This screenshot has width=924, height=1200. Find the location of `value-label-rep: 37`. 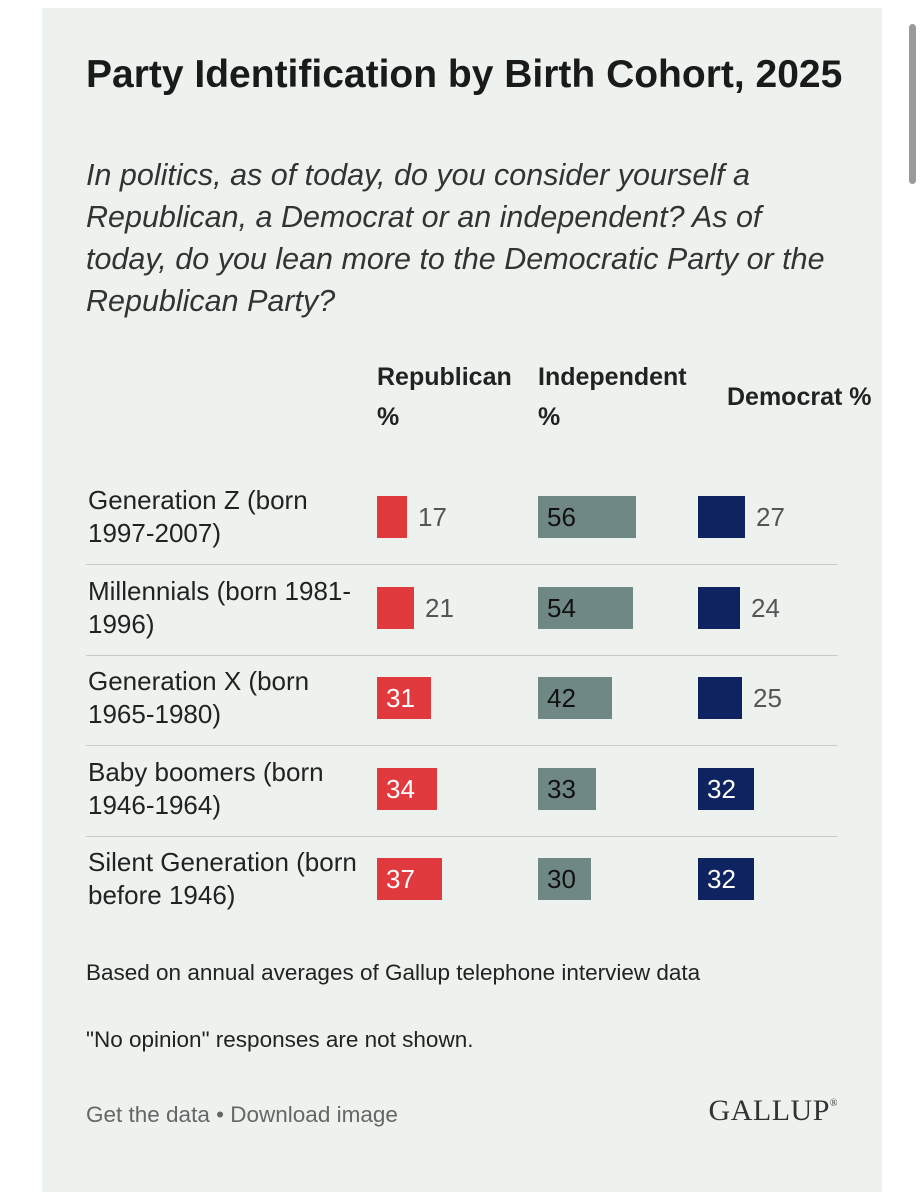

value-label-rep: 37 is located at coordinates (400, 879).